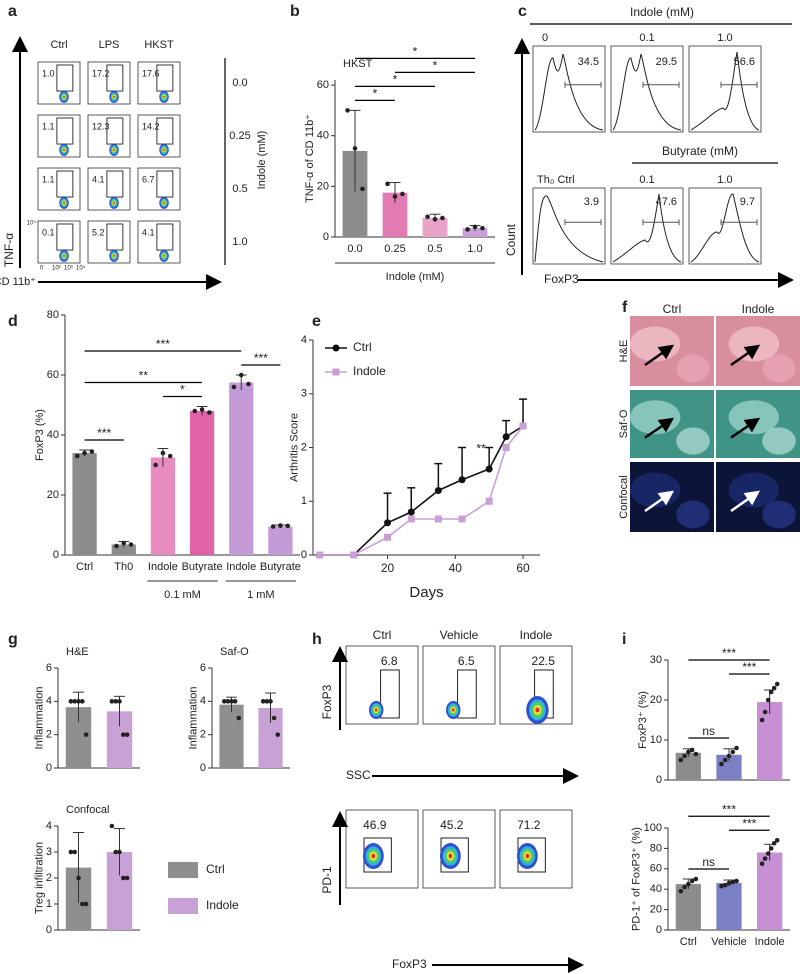  Describe the element at coordinates (666, 62) in the screenshot. I see `gate-value: 29.5` at that location.